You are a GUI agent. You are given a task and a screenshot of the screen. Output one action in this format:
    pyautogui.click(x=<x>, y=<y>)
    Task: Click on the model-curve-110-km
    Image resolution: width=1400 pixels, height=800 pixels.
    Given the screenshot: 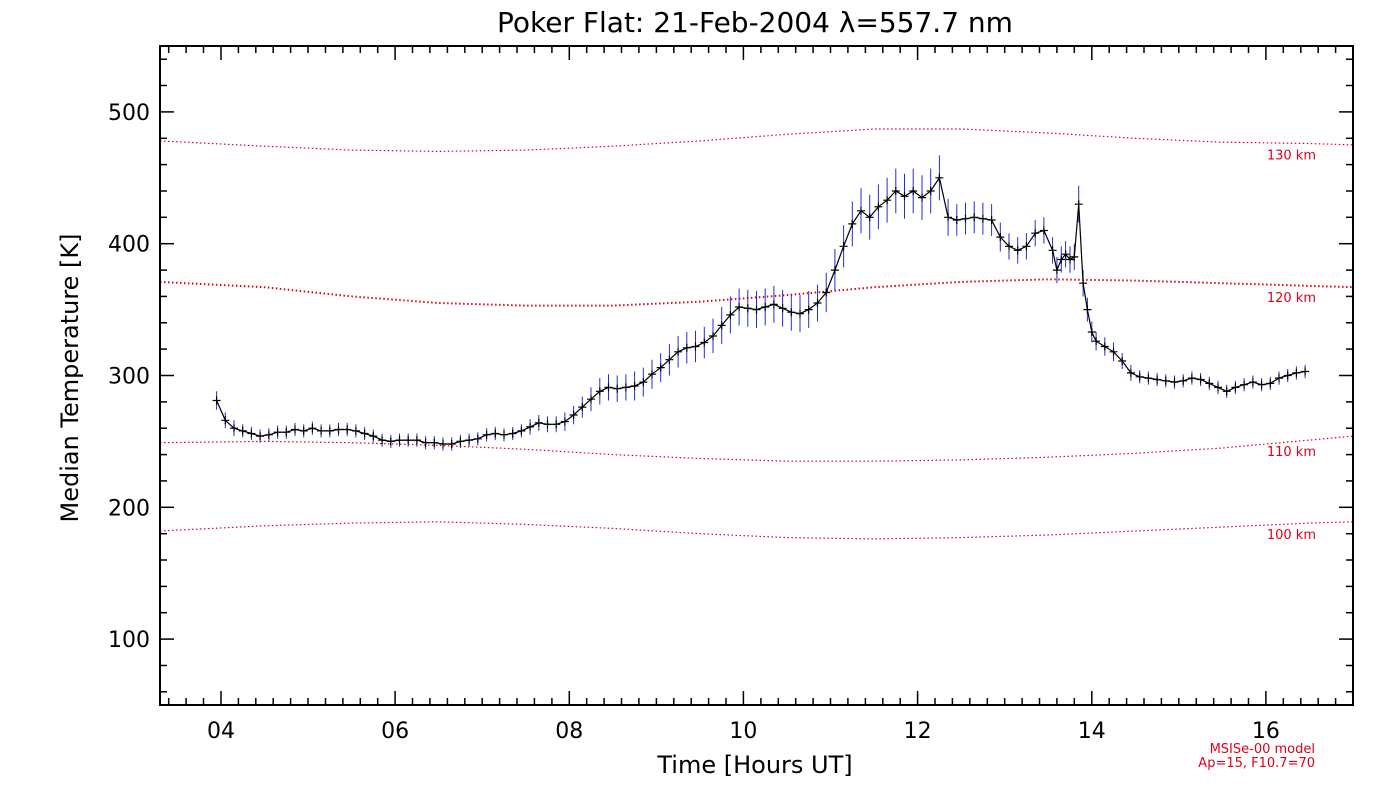 What is the action you would take?
    pyautogui.click(x=756, y=448)
    